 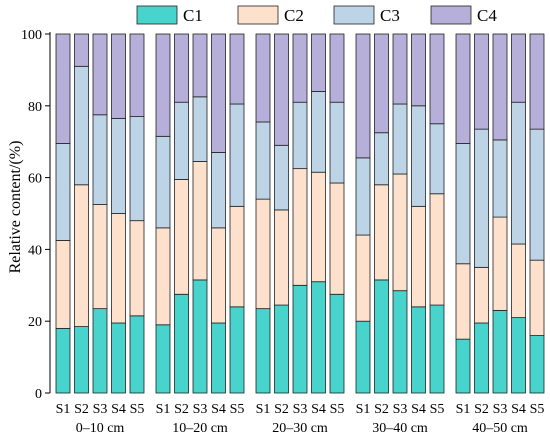 What do you see at coordinates (300, 428) in the screenshot?
I see `x-group-label: 20–30 cm` at bounding box center [300, 428].